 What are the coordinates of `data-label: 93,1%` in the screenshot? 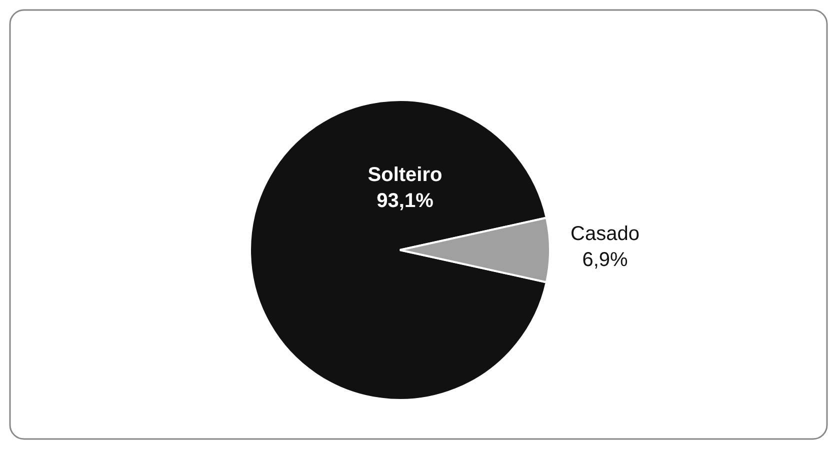 It's located at (405, 201).